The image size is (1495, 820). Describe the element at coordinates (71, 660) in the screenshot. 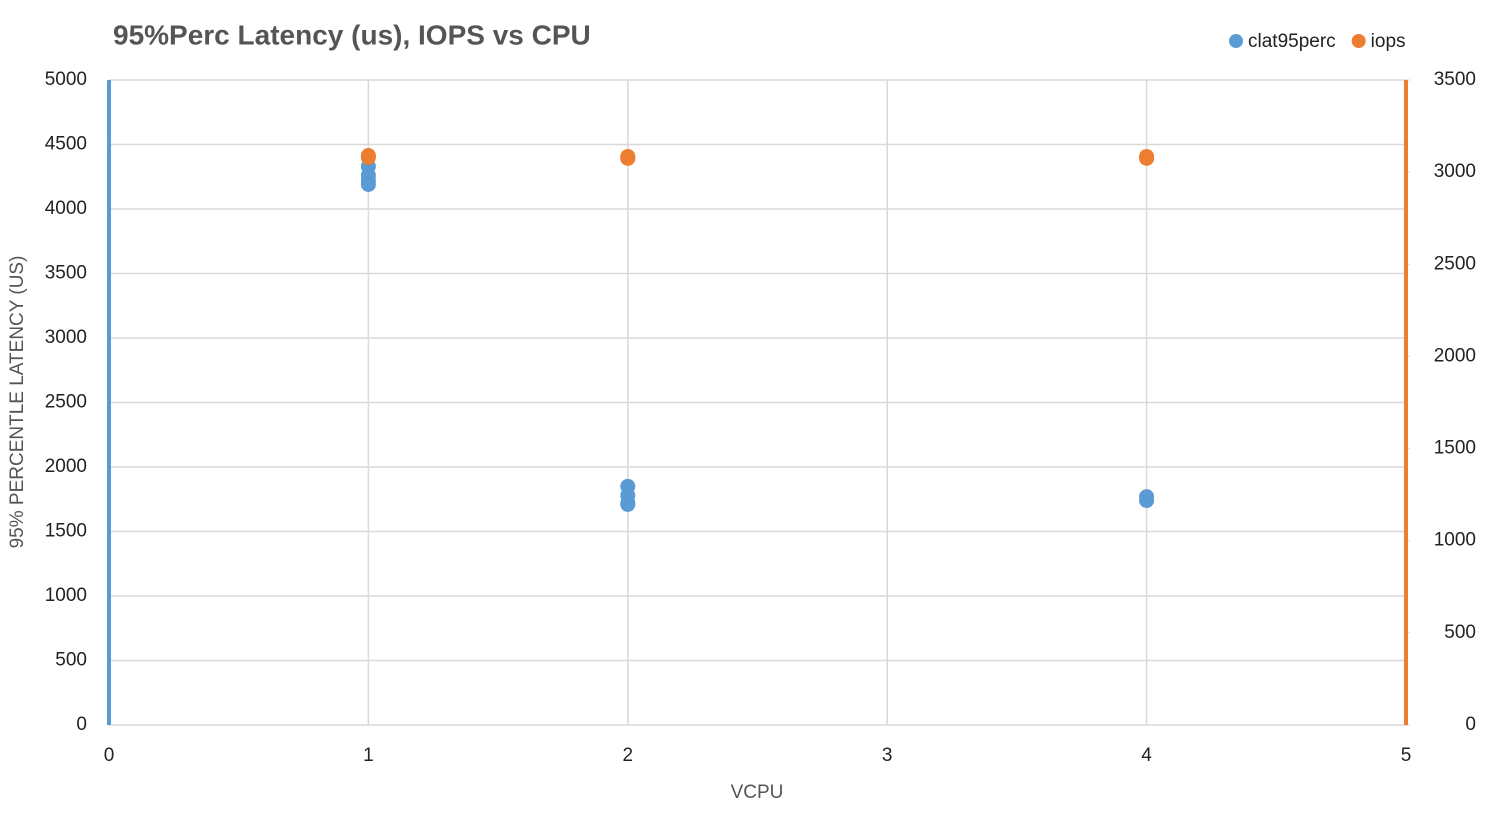

I see `y-tick-label: 500` at that location.